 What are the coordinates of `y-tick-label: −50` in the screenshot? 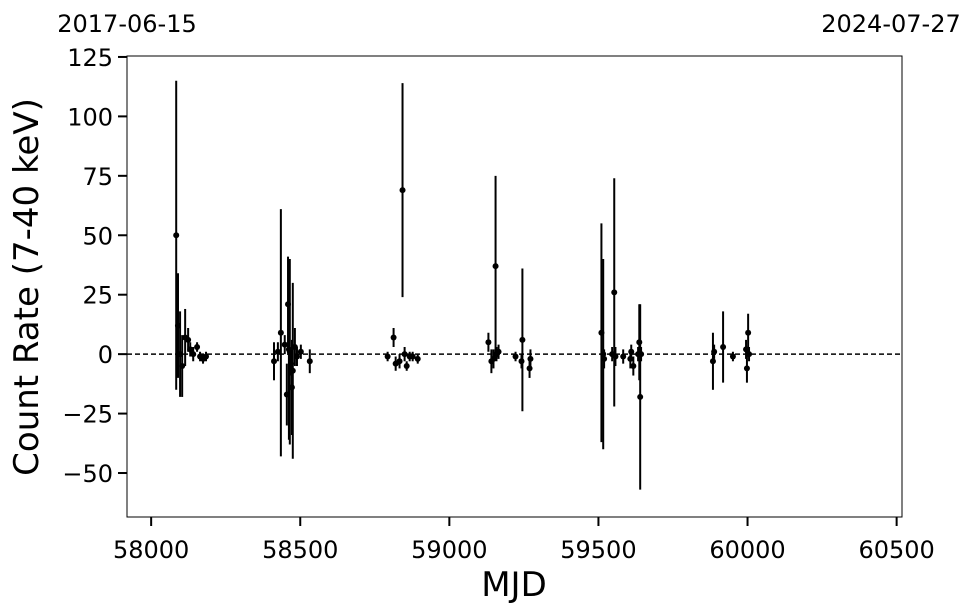 It's located at (87, 474).